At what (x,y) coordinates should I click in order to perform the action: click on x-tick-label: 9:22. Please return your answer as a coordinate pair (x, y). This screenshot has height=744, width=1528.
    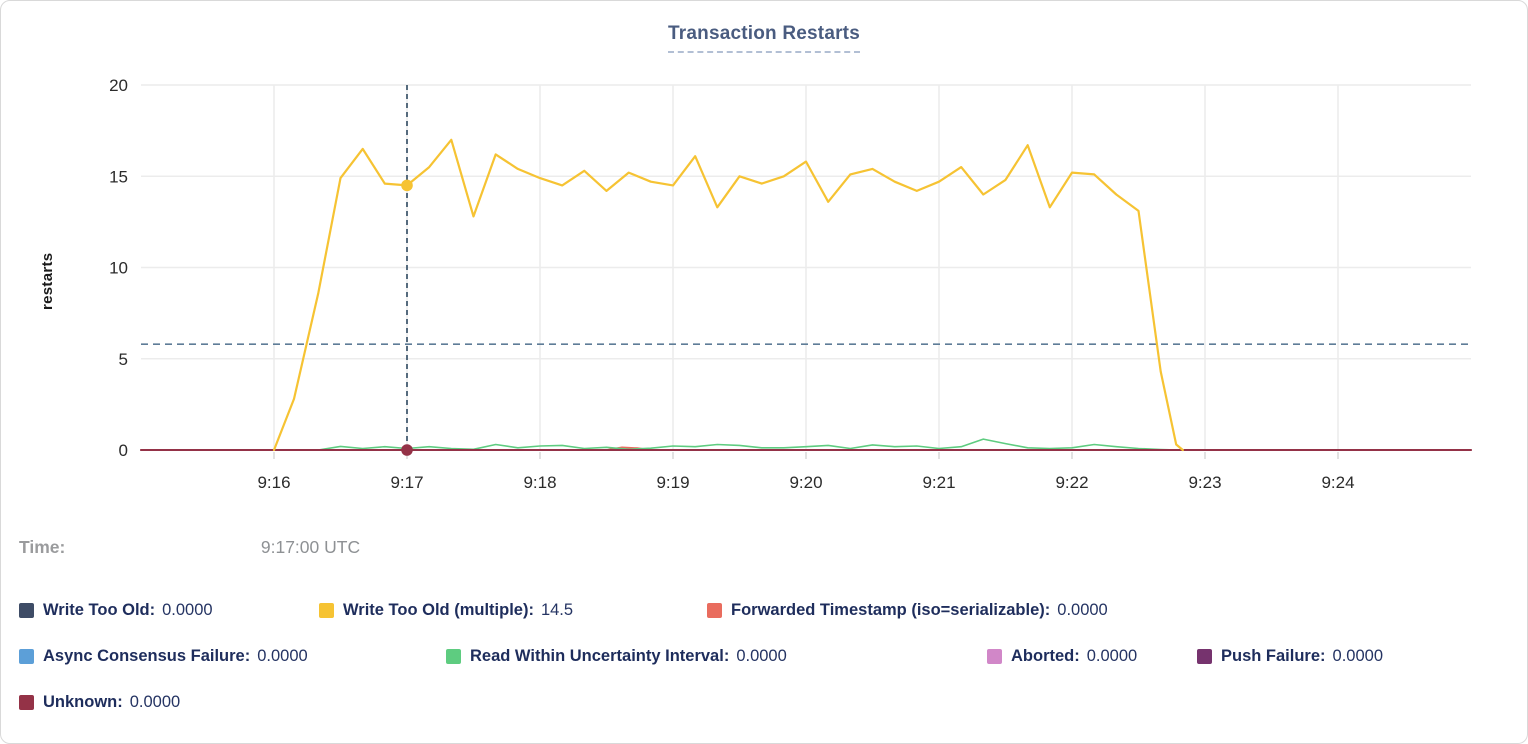
    Looking at the image, I should click on (1071, 482).